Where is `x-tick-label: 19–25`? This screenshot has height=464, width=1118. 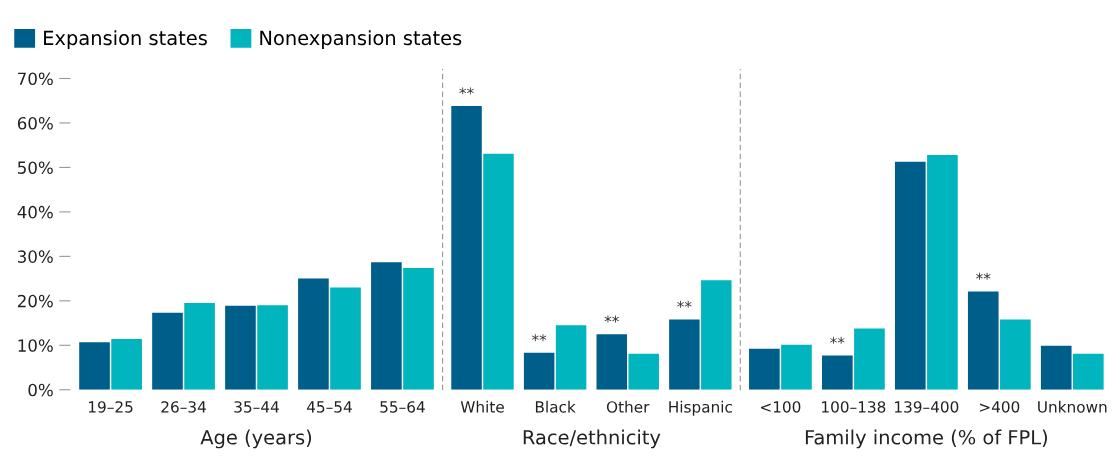 x-tick-label: 19–25 is located at coordinates (110, 407).